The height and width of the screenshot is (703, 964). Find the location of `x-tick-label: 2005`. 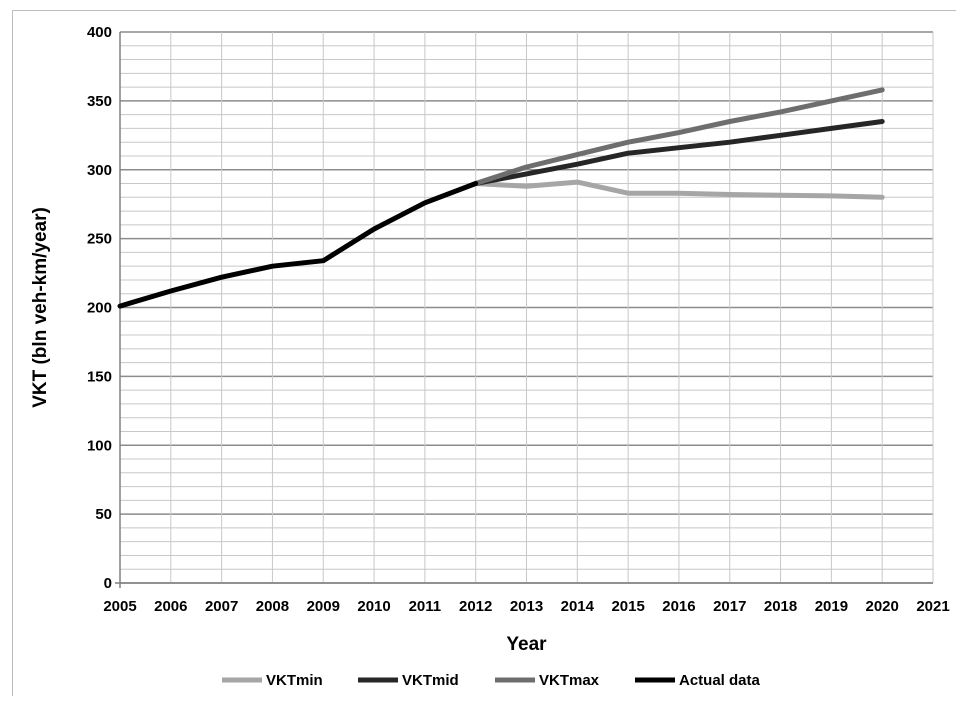

x-tick-label: 2005 is located at coordinates (119, 606).